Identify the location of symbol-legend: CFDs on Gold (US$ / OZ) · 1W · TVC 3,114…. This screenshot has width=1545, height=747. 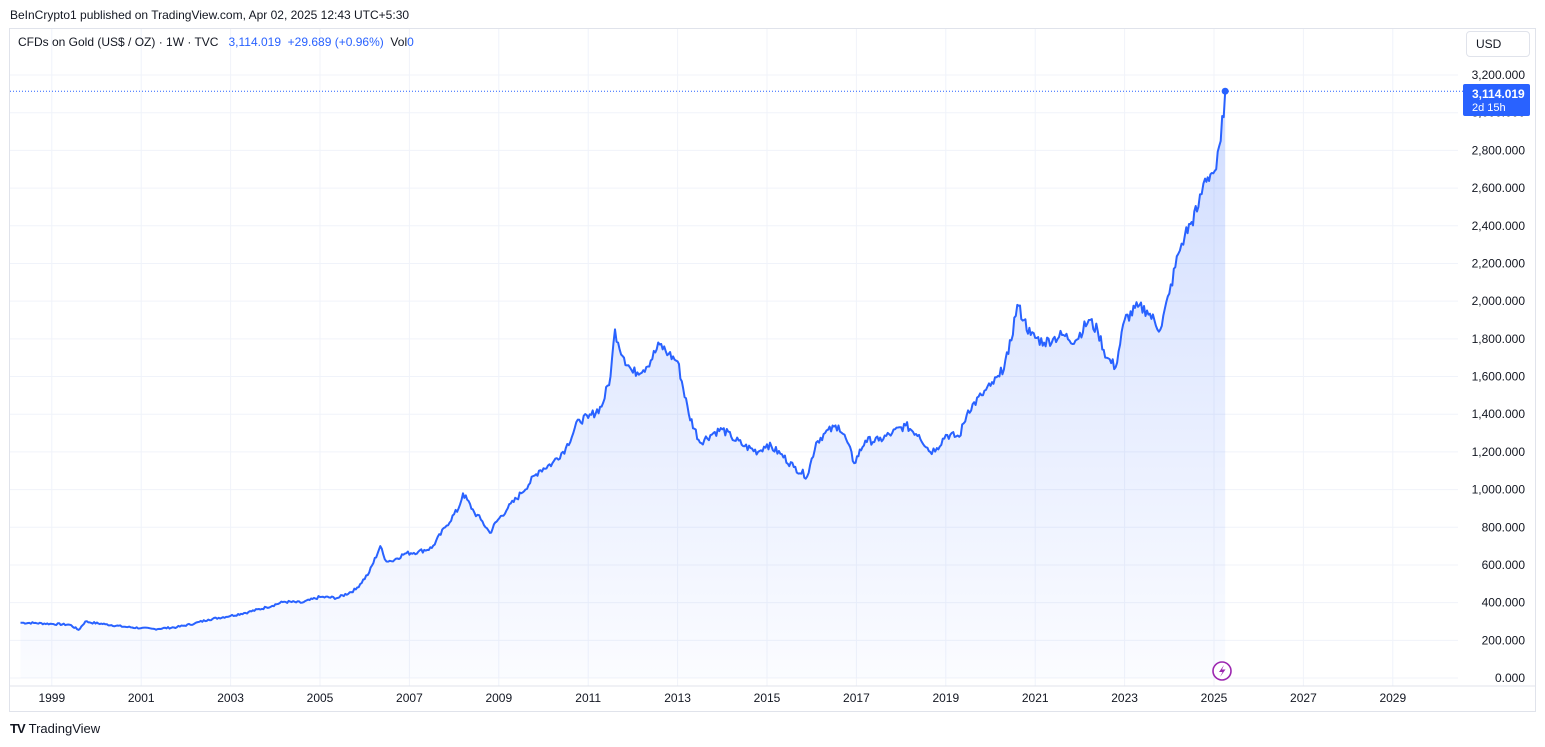
(216, 42).